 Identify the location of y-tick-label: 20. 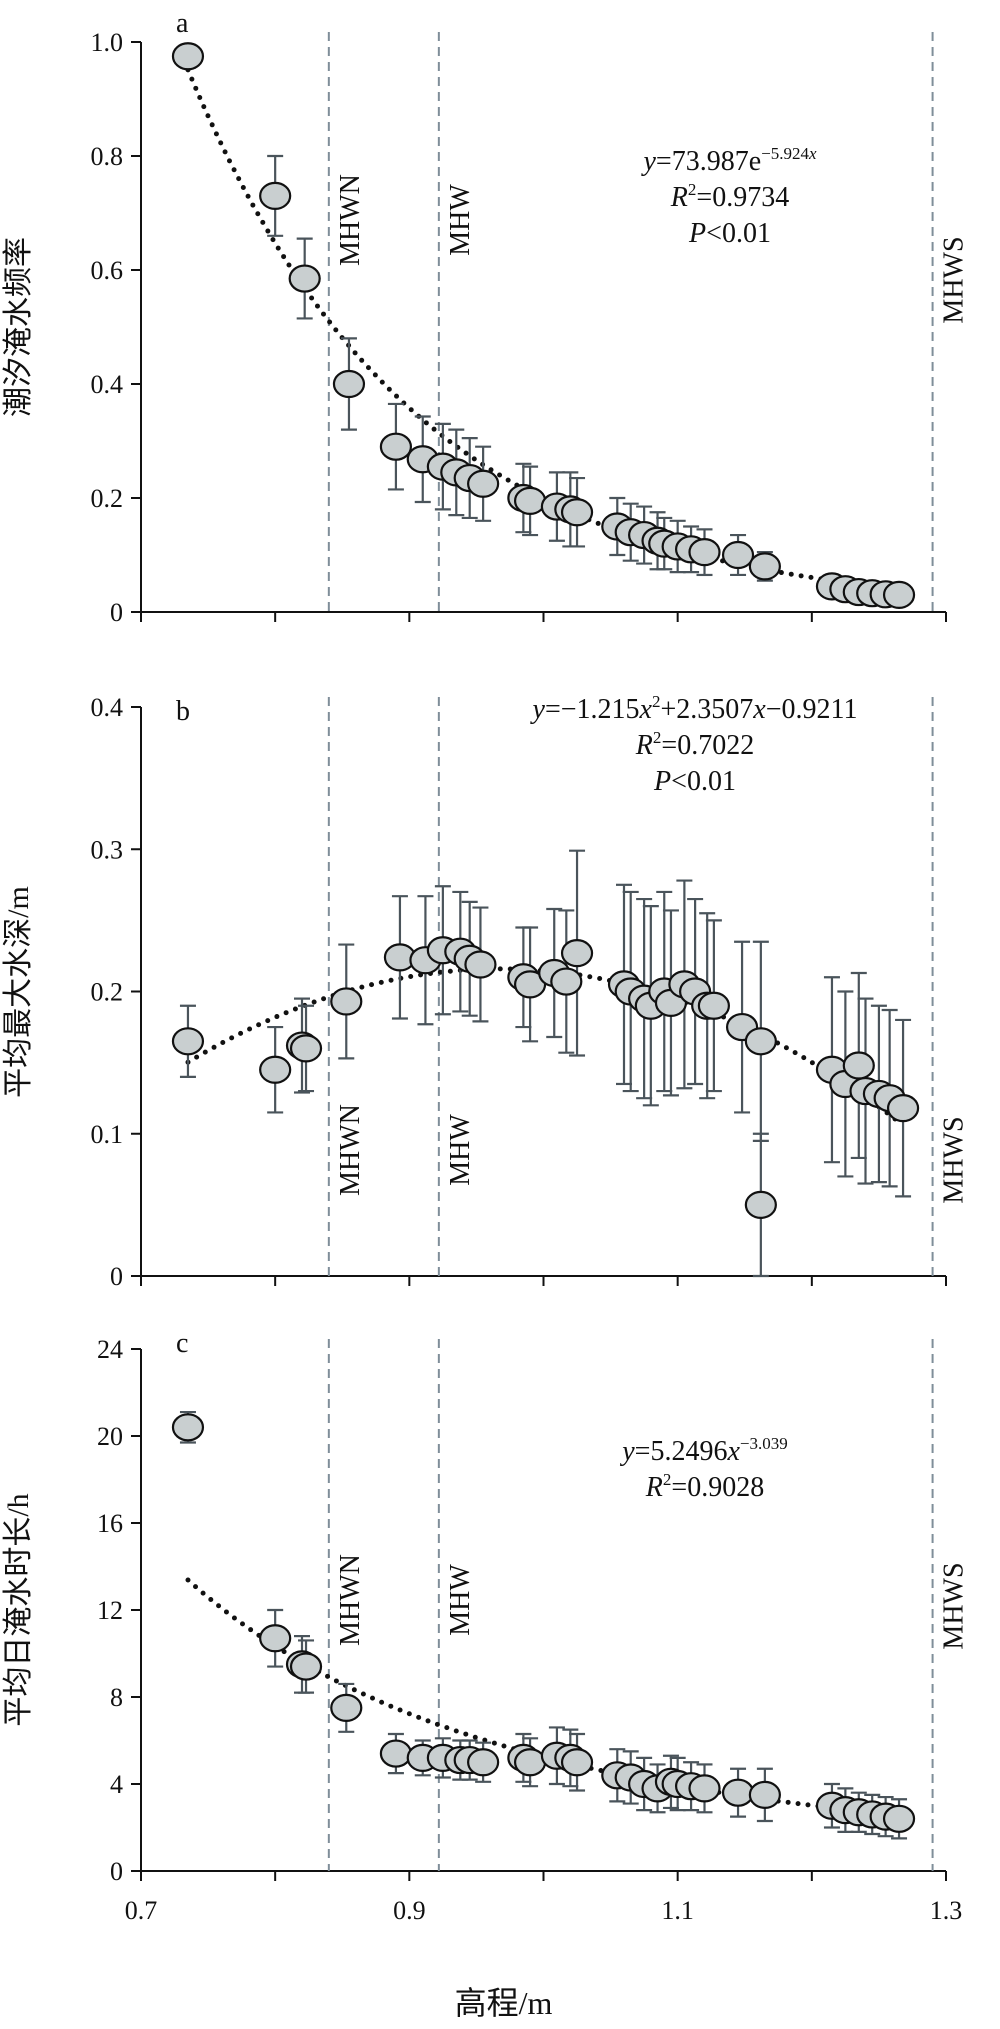
(110, 1436).